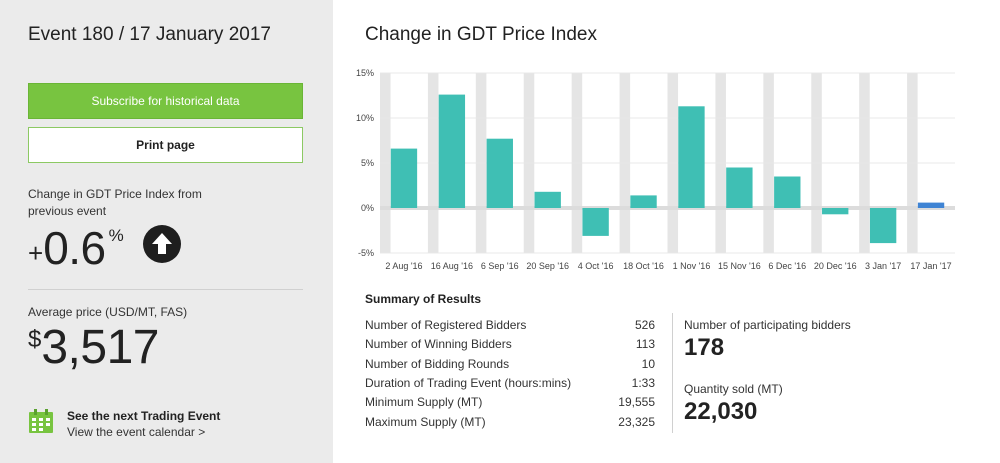  I want to click on price-currency: $, so click(35, 339).